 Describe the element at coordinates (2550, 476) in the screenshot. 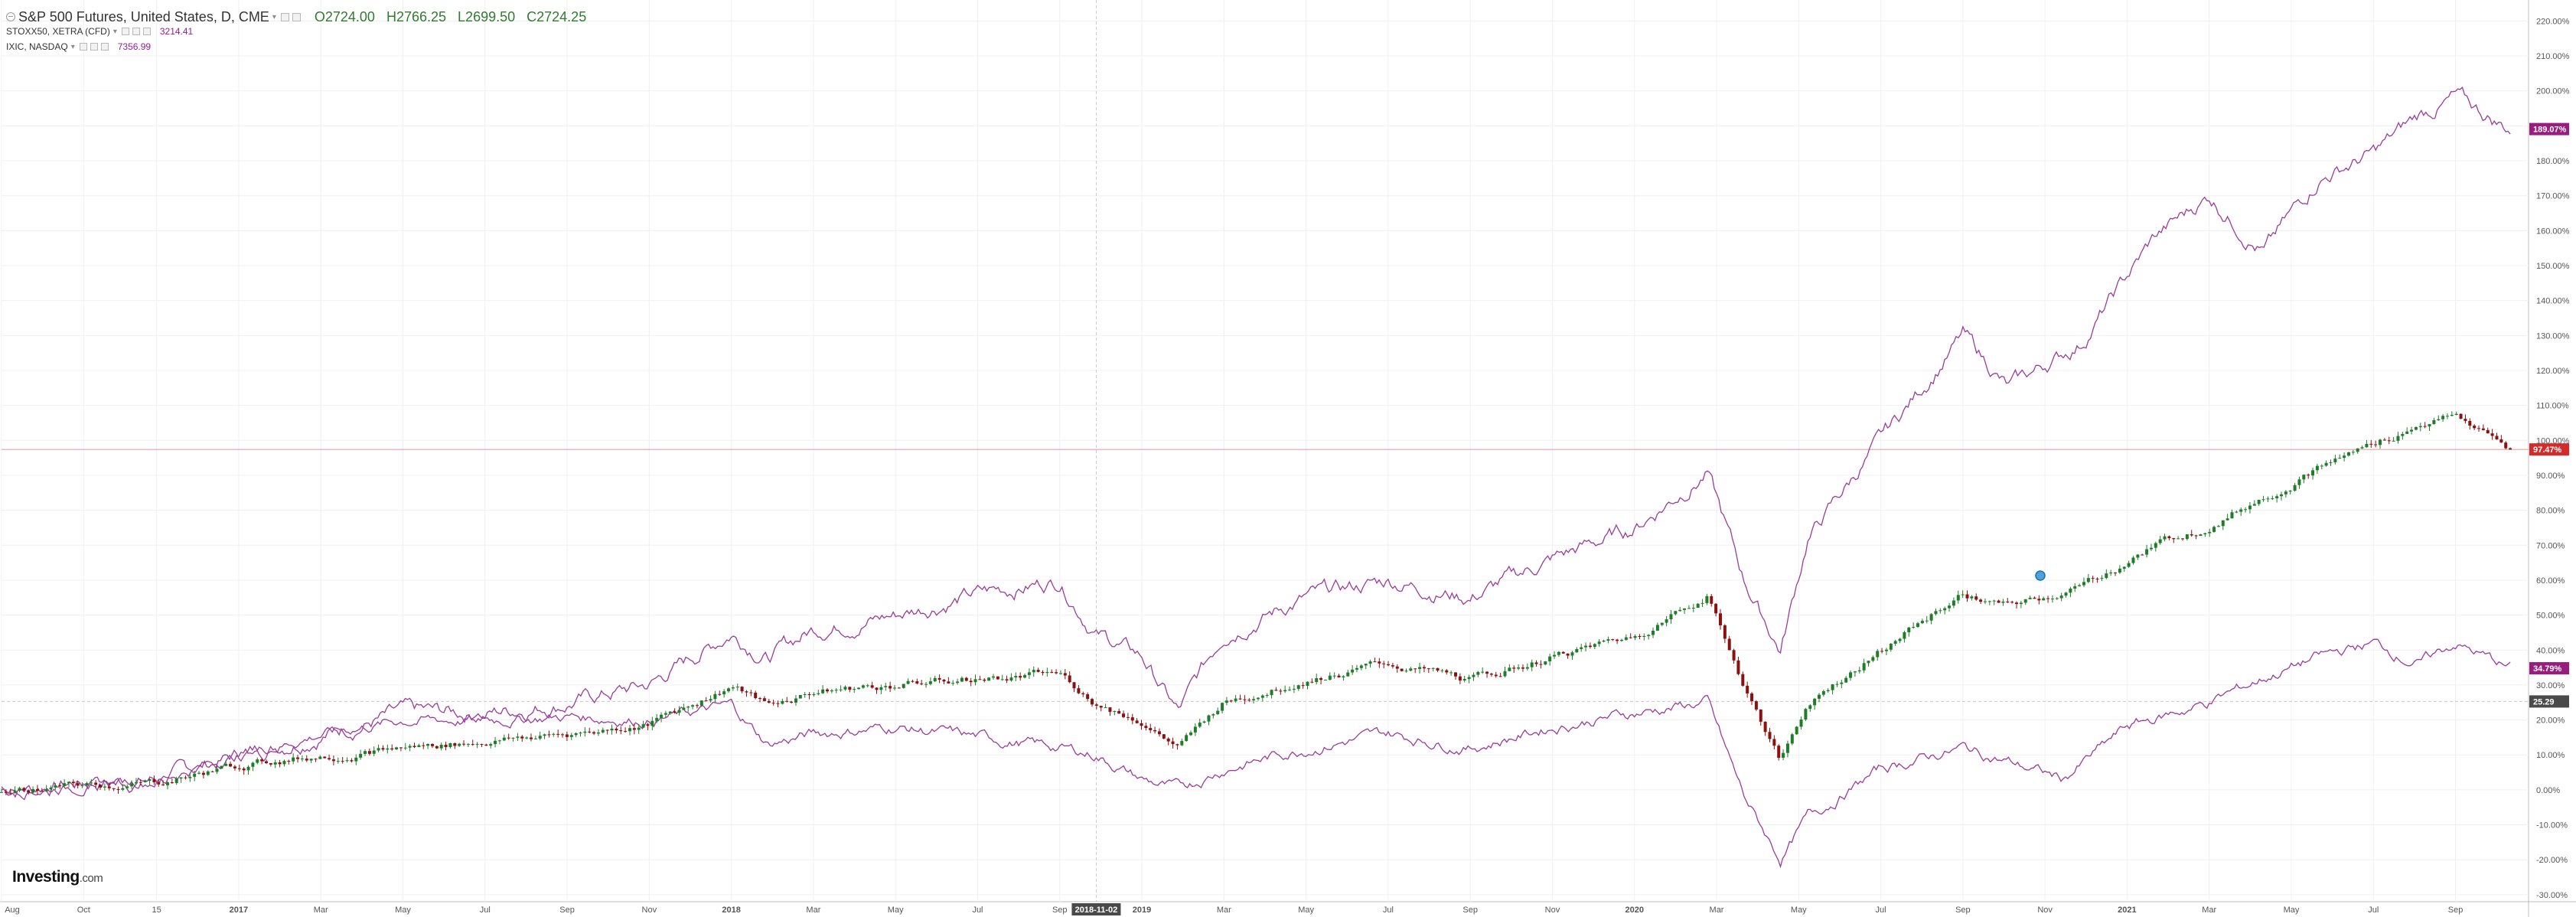

I see `y-tick-label: 90.00%` at that location.